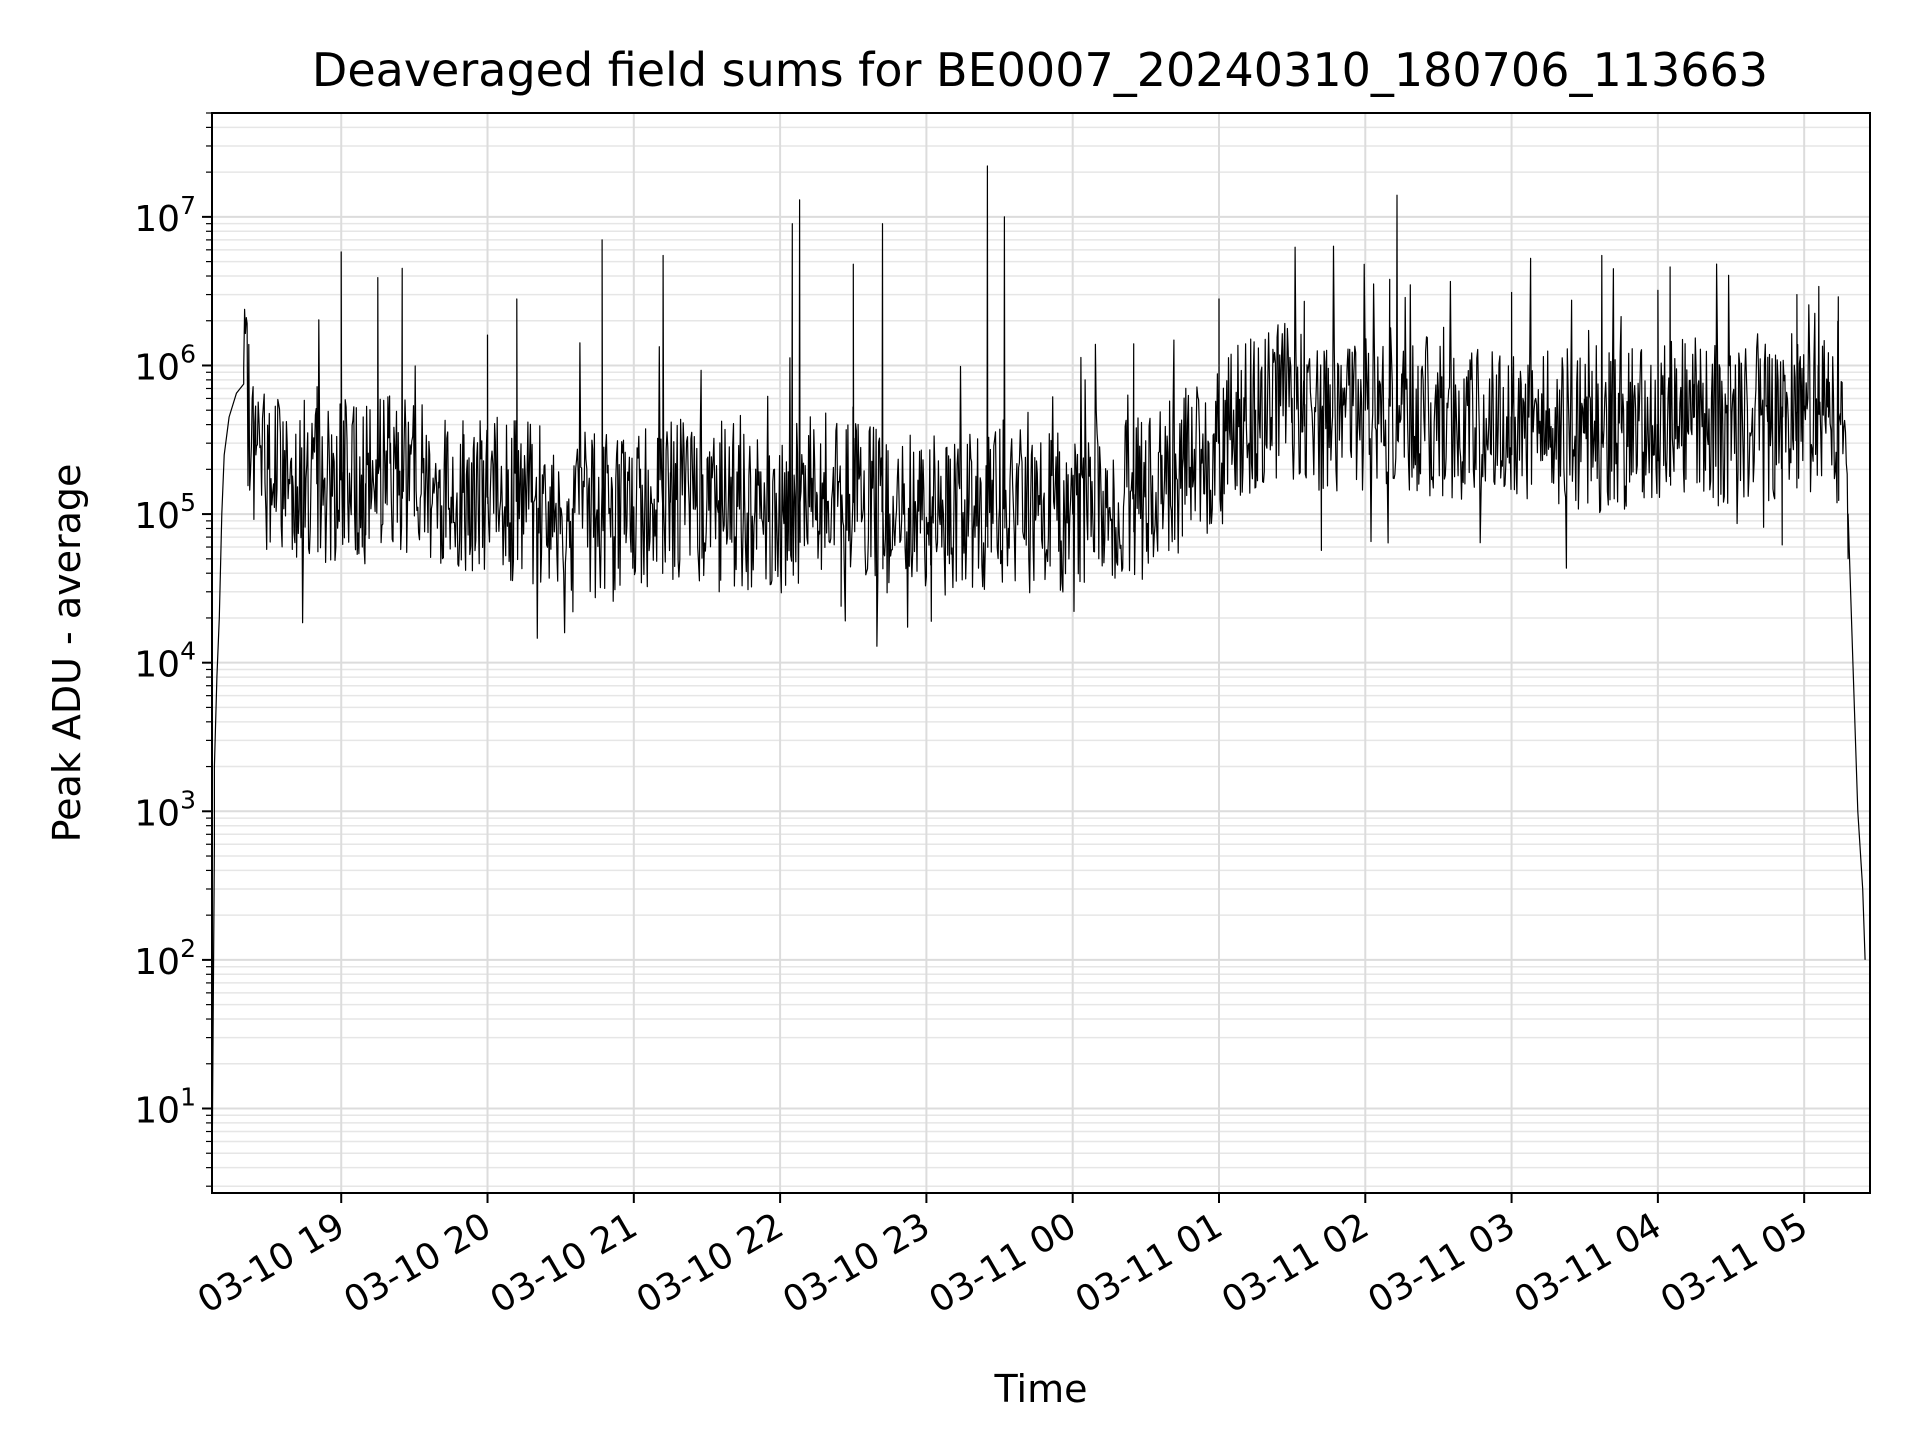  Describe the element at coordinates (165, 661) in the screenshot. I see `y-tick-label: 10⁴` at that location.